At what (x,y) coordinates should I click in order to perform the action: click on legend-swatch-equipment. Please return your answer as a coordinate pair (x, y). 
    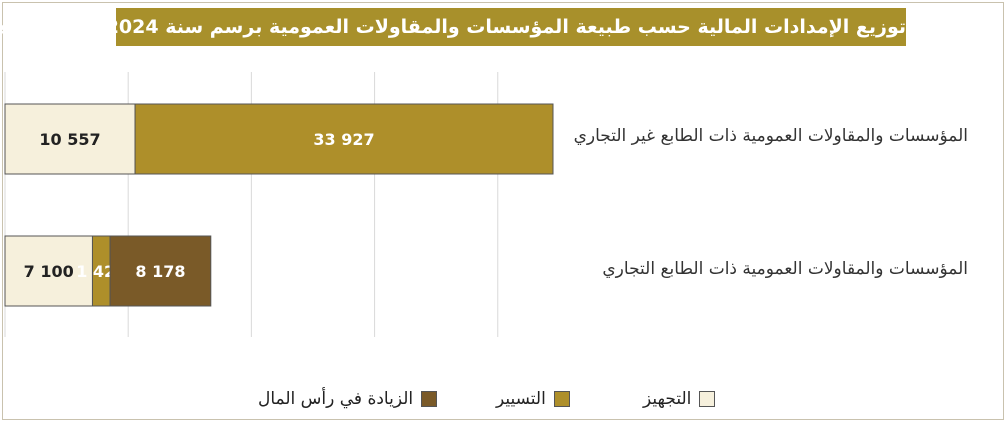
    Looking at the image, I should click on (707, 399).